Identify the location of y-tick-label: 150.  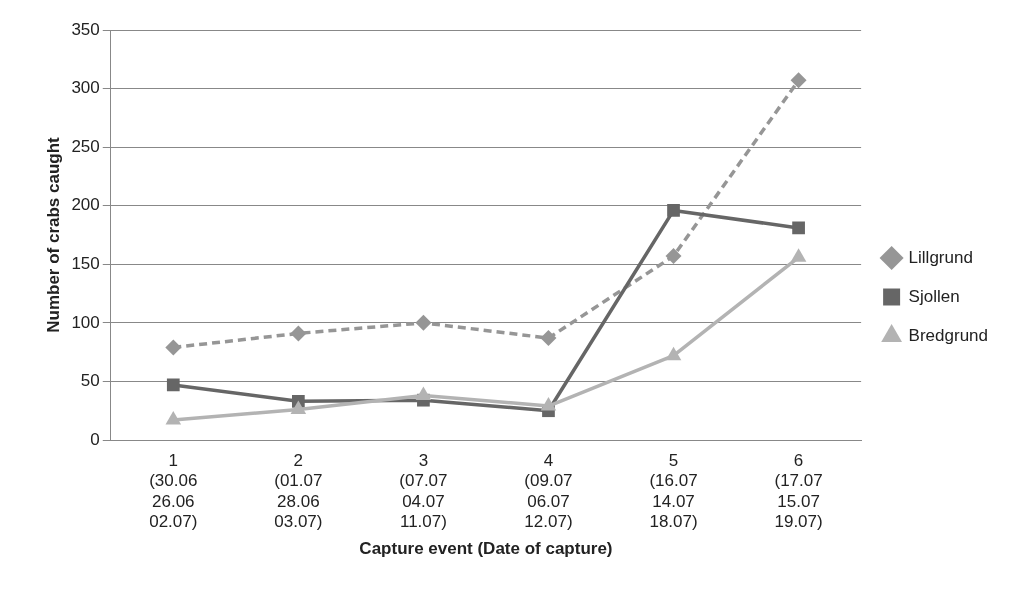
(85, 263).